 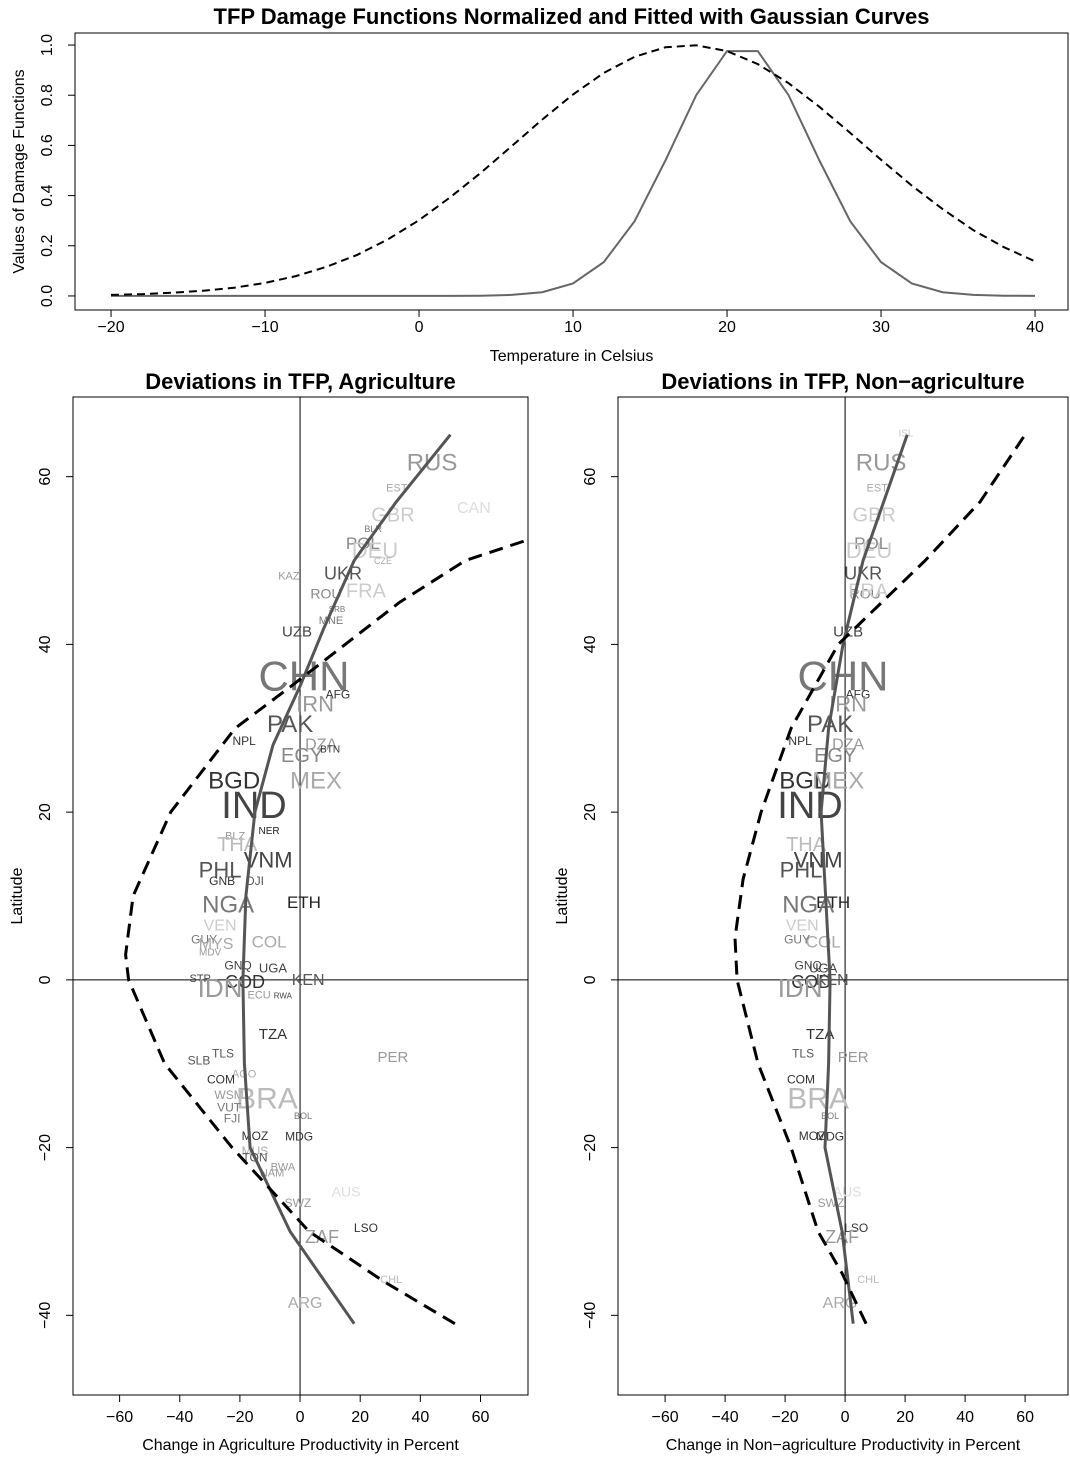 I want to click on x-tick-label: −60, so click(x=665, y=1417).